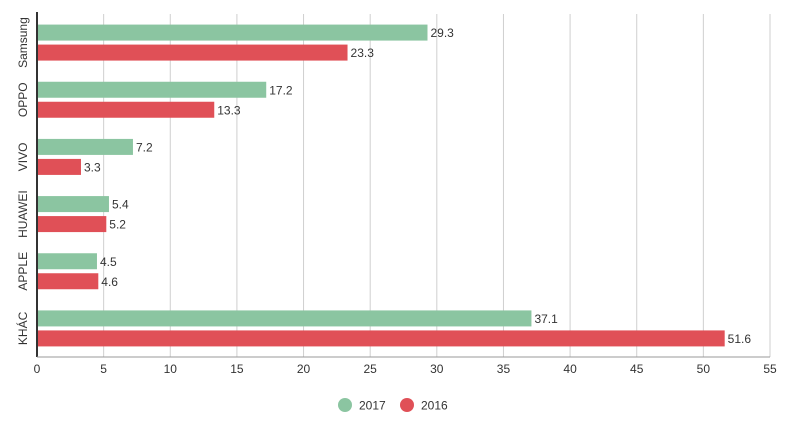 This screenshot has width=800, height=433. Describe the element at coordinates (434, 406) in the screenshot. I see `legend-label: 2016` at that location.